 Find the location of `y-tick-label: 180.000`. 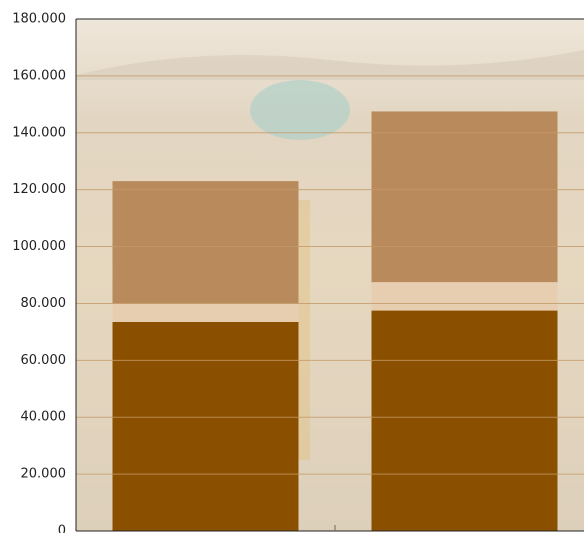

y-tick-label: 180.000 is located at coordinates (39, 19).